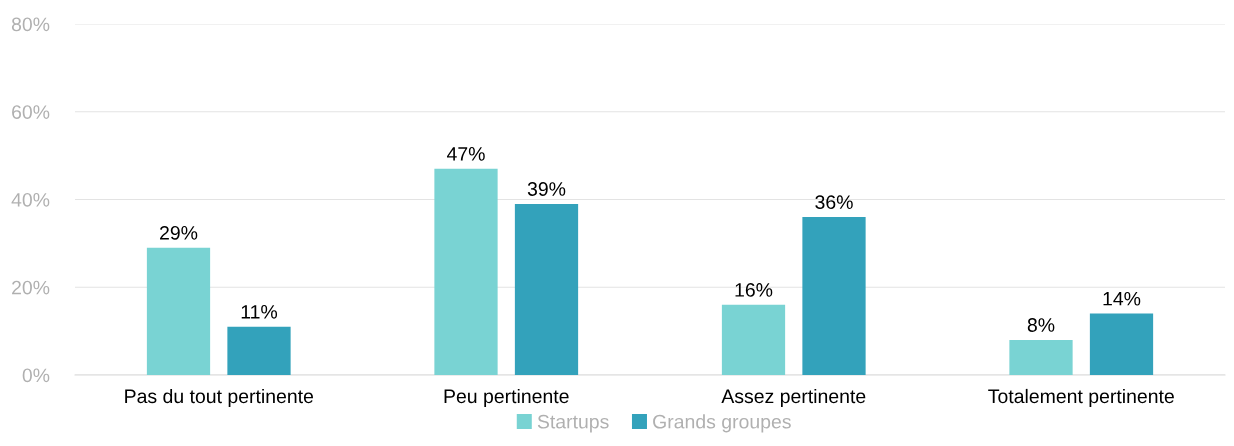 The image size is (1234, 446). I want to click on data-label: 29%, so click(179, 232).